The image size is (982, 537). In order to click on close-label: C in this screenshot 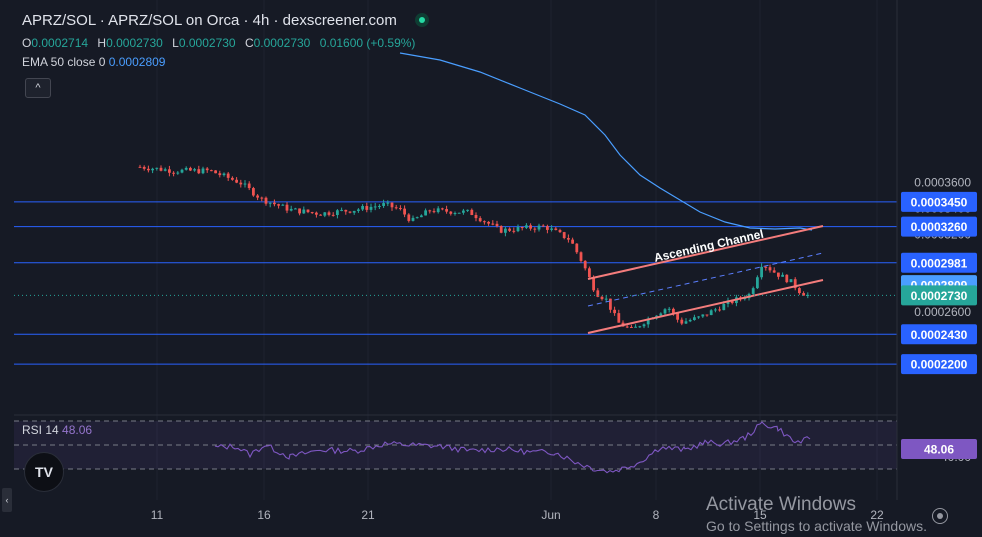, I will do `click(249, 43)`.